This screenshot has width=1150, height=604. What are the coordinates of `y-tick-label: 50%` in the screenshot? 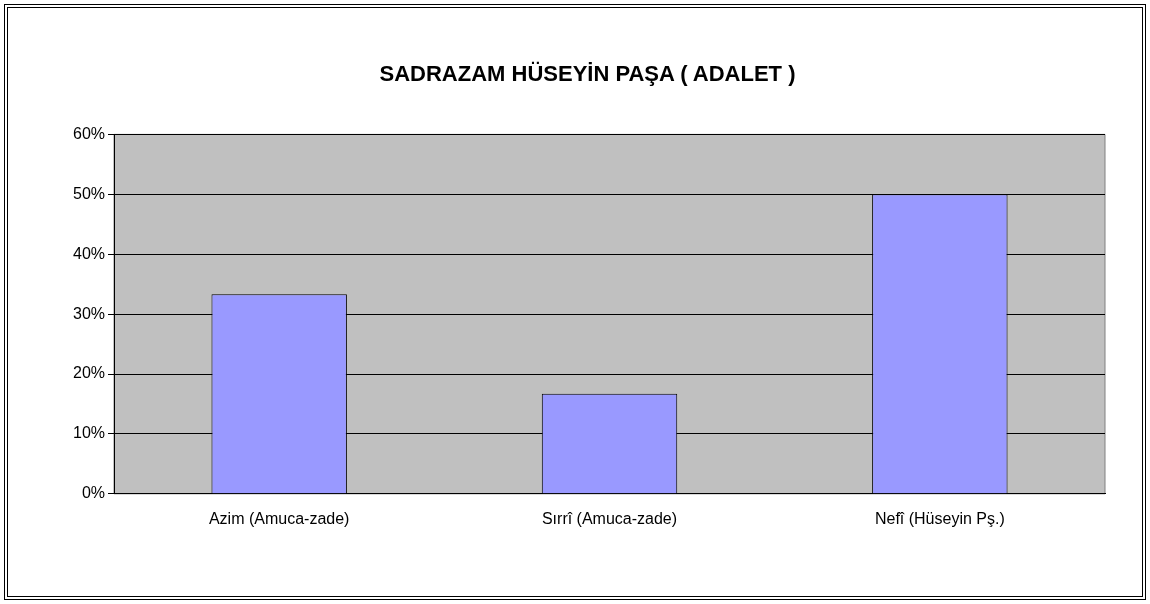 It's located at (89, 193).